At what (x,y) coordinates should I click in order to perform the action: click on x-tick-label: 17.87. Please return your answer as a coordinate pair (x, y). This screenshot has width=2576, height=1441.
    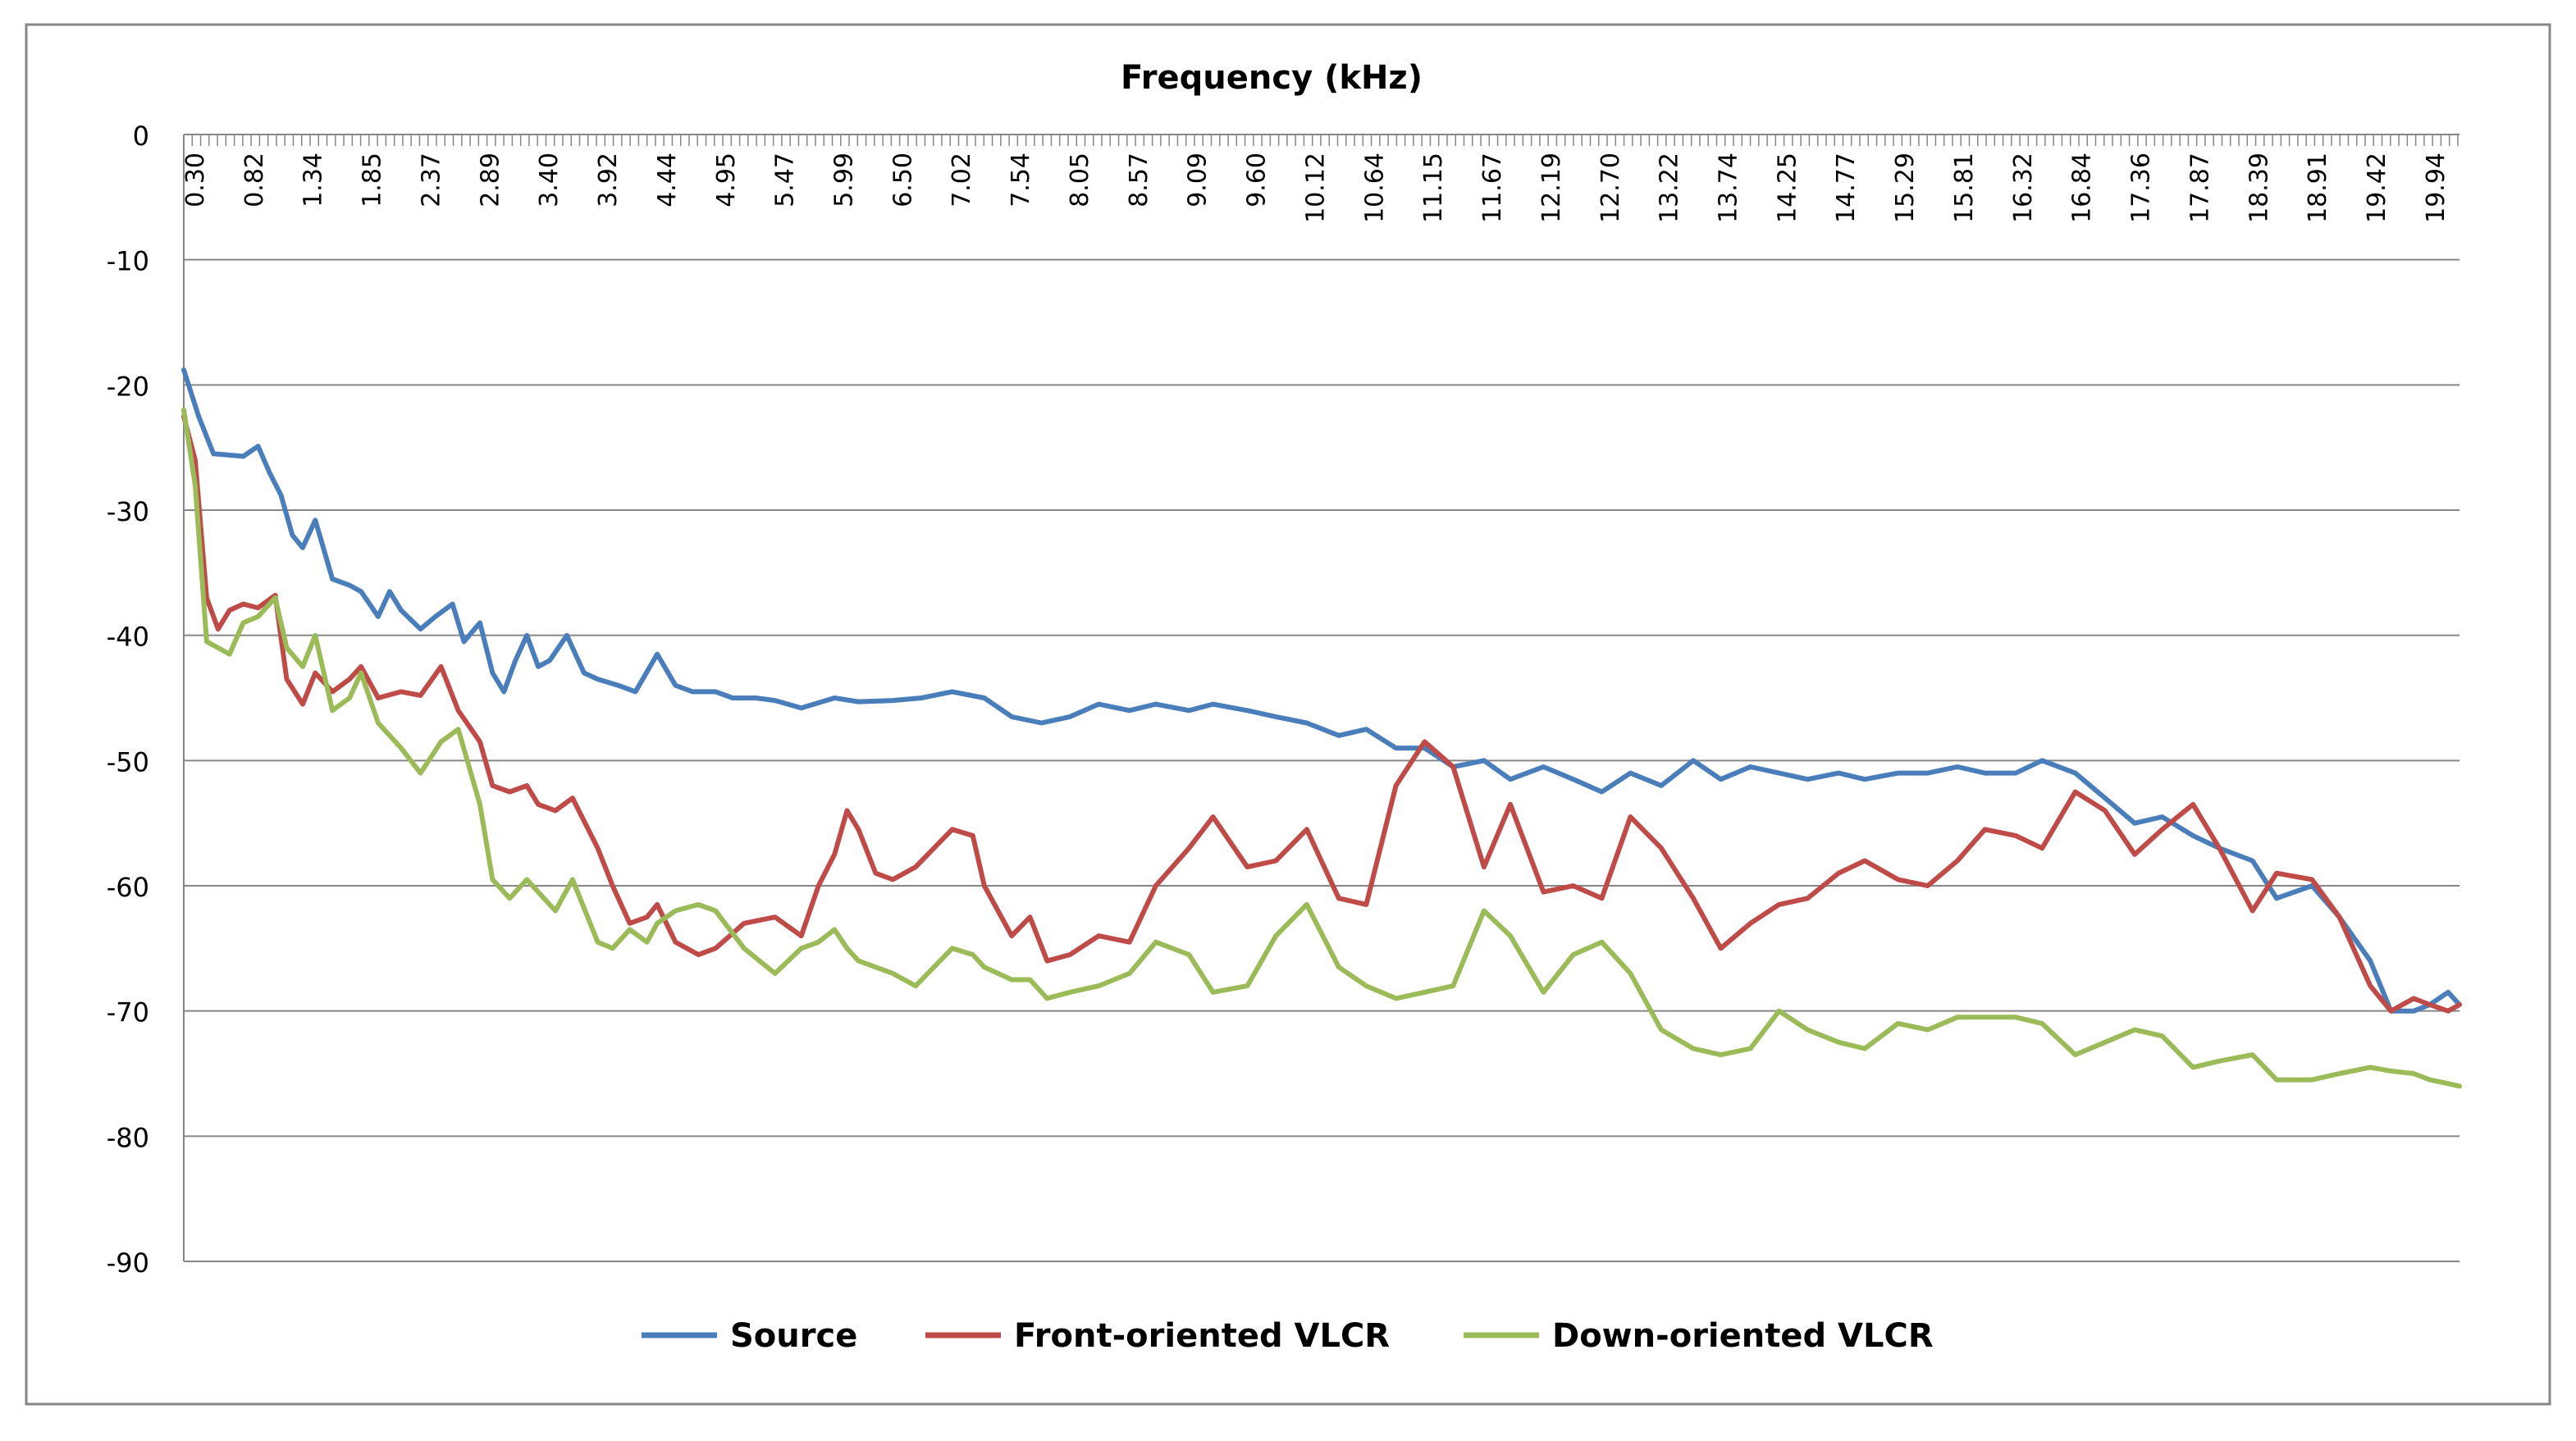
    Looking at the image, I should click on (2200, 188).